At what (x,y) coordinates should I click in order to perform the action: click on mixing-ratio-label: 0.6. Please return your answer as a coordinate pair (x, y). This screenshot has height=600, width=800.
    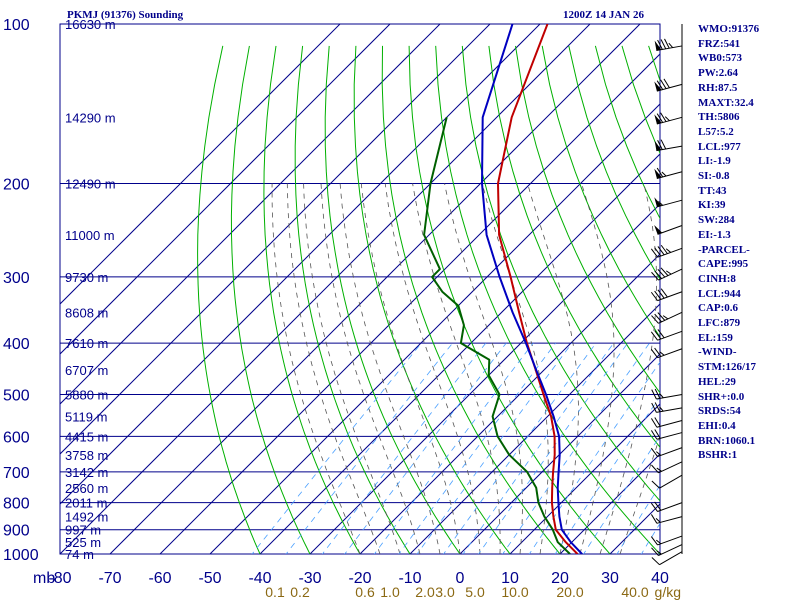
    Looking at the image, I should click on (365, 592).